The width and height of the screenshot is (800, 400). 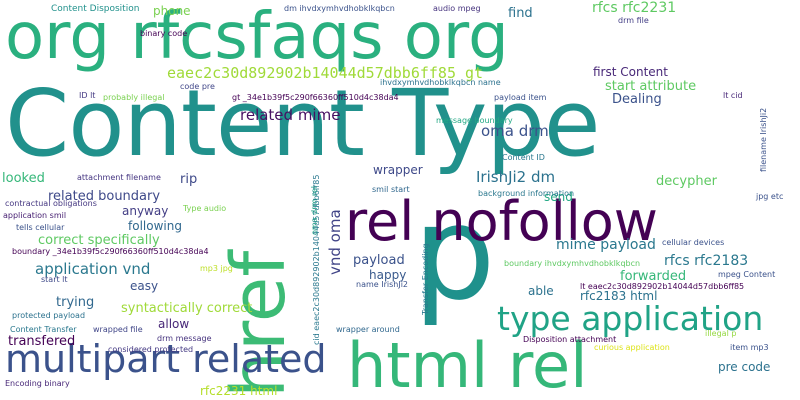 I want to click on word: p, so click(x=454, y=253).